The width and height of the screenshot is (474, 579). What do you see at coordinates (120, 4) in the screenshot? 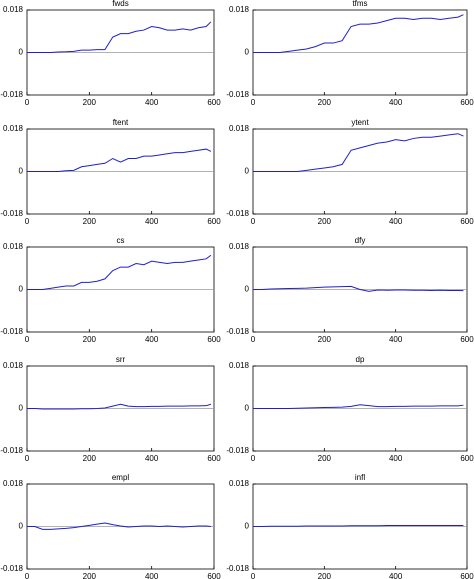
I see `panel-title: fwds` at bounding box center [120, 4].